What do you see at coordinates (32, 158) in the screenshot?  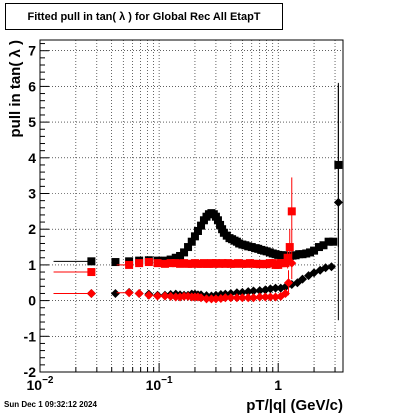 I see `y-tick-label: 4` at bounding box center [32, 158].